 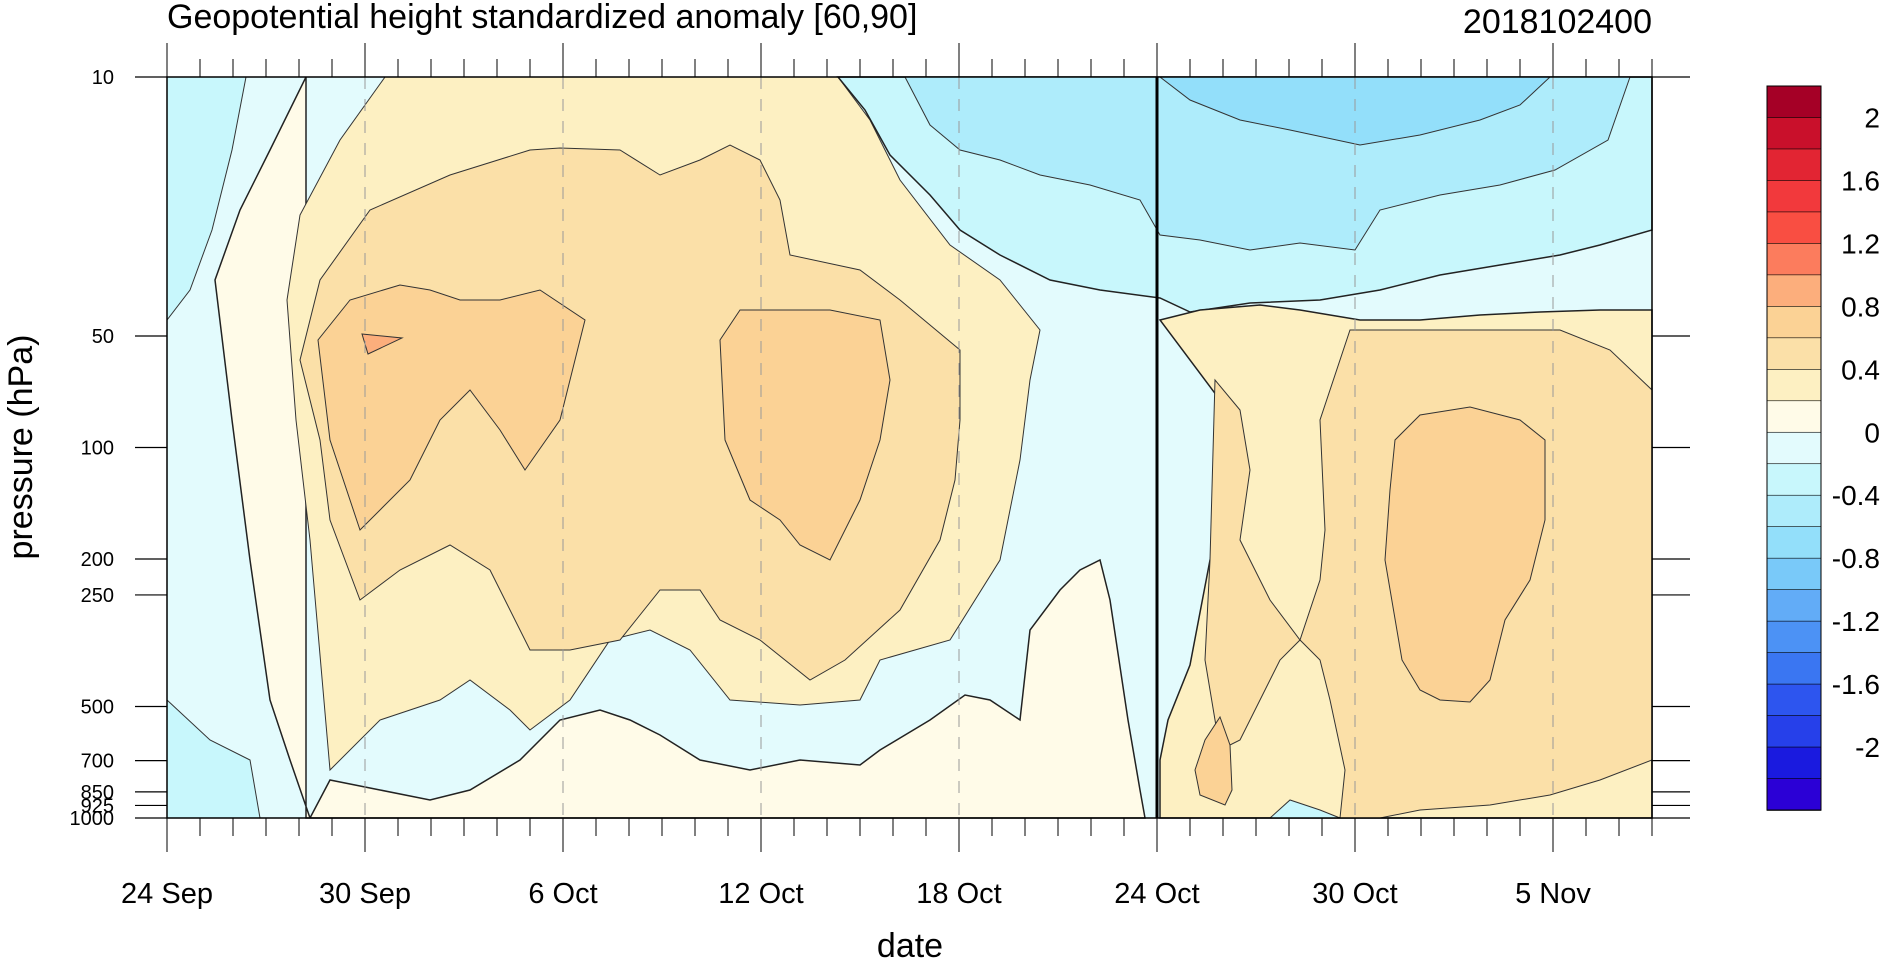 What do you see at coordinates (1671, 447) in the screenshot?
I see `y-axis-right-ticks` at bounding box center [1671, 447].